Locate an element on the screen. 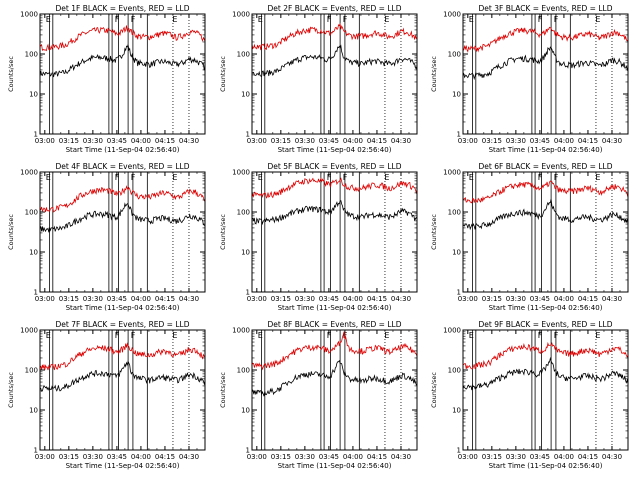 Image resolution: width=640 pixels, height=480 pixels. panel-title: Det 3F BLACK = Events, RED = LLD is located at coordinates (546, 8).